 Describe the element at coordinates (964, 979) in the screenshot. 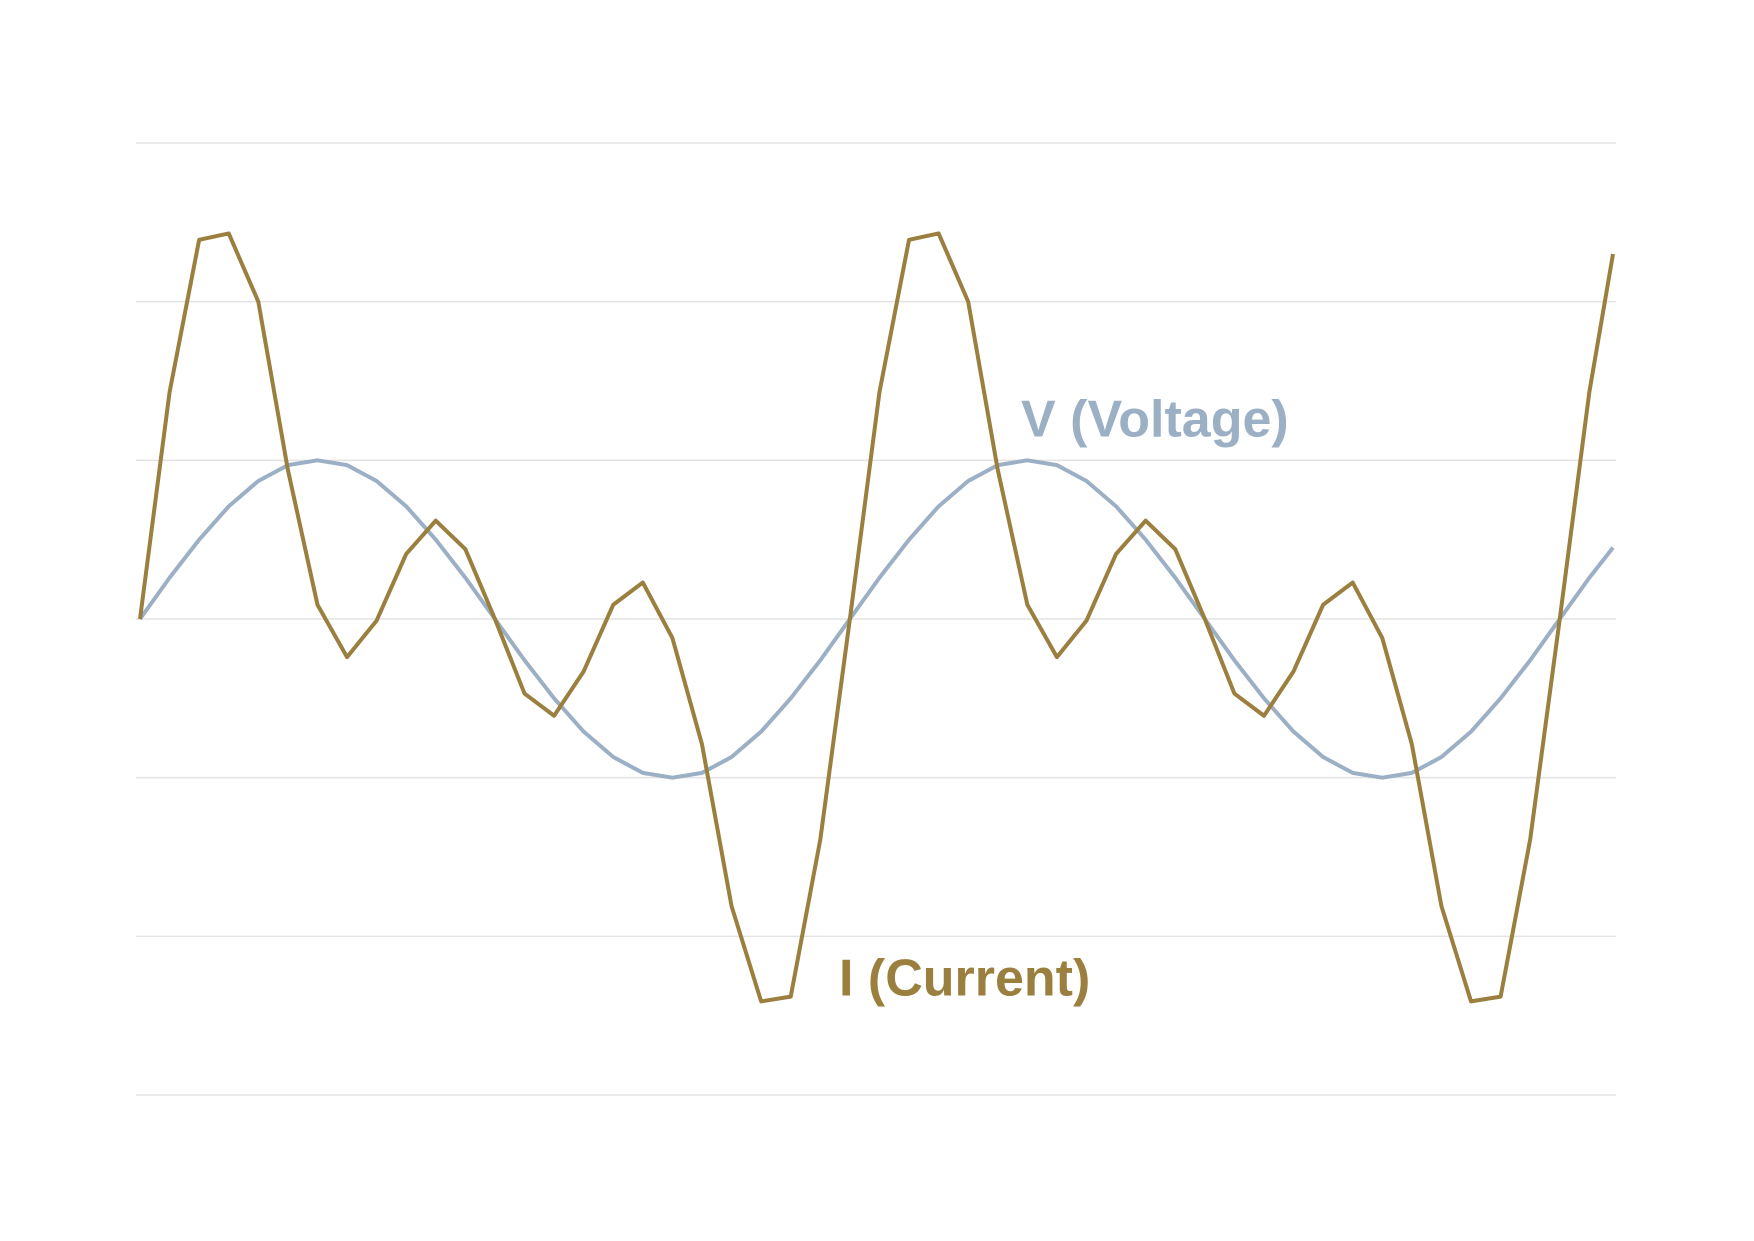

I see `series-label: I (Current)` at that location.